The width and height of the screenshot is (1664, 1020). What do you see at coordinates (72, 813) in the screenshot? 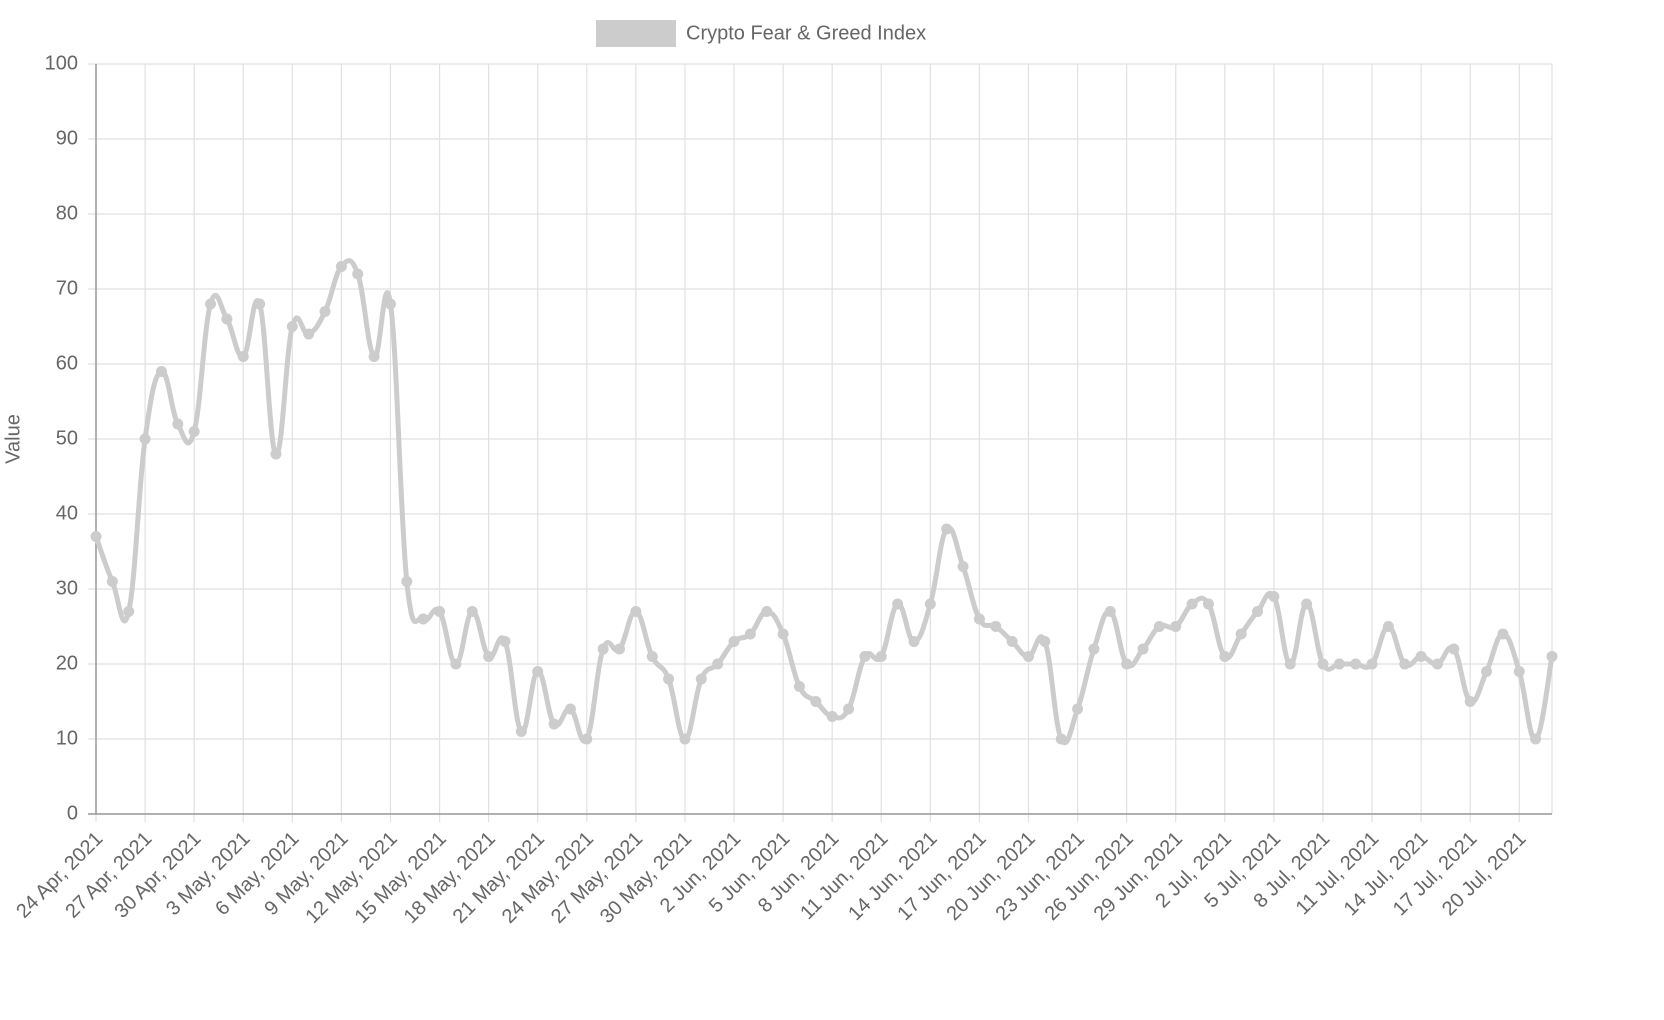
I see `y-tick-label: 0` at bounding box center [72, 813].